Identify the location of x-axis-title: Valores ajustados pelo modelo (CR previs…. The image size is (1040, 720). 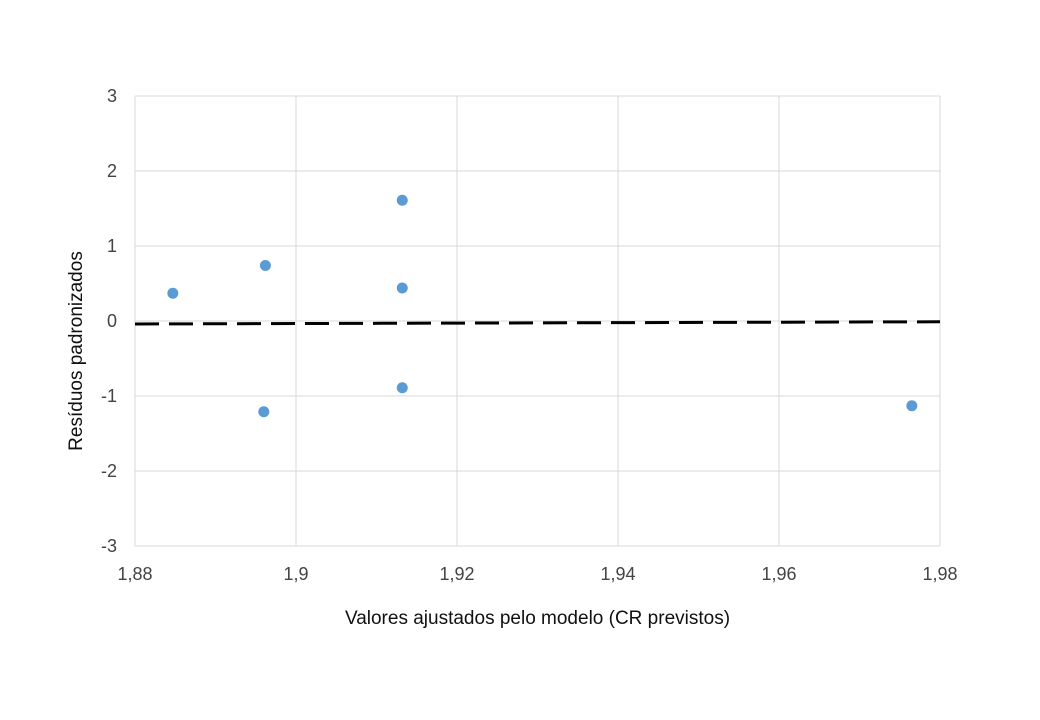
(537, 618).